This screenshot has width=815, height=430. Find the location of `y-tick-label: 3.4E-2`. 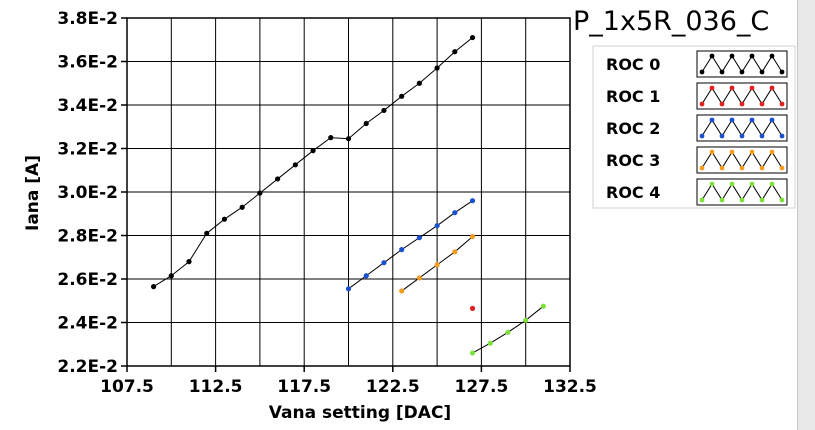

y-tick-label: 3.4E-2 is located at coordinates (87, 106).